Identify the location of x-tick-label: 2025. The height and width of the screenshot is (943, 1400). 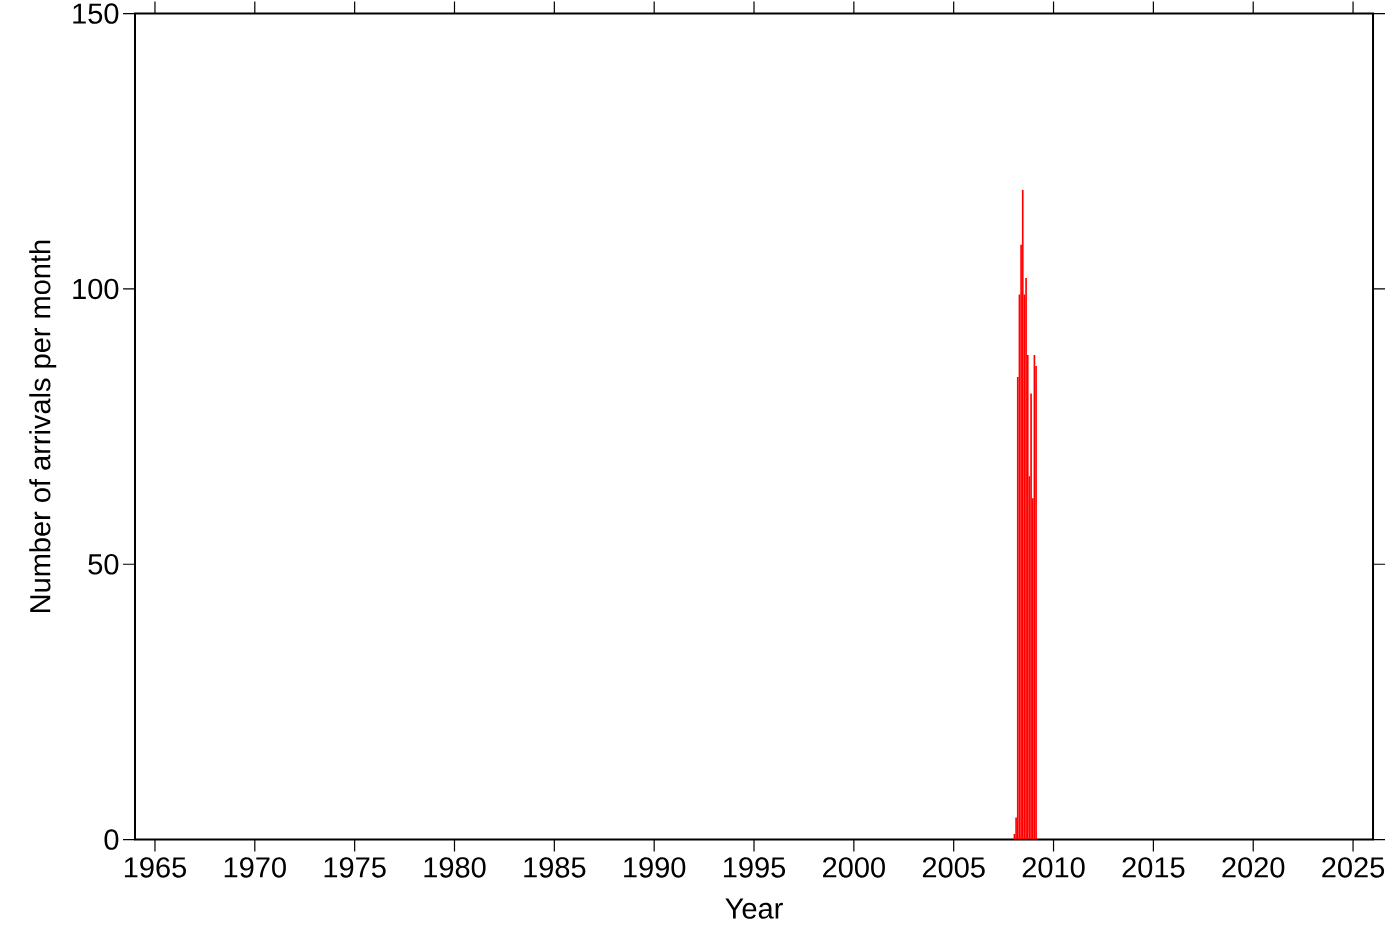
(1353, 867).